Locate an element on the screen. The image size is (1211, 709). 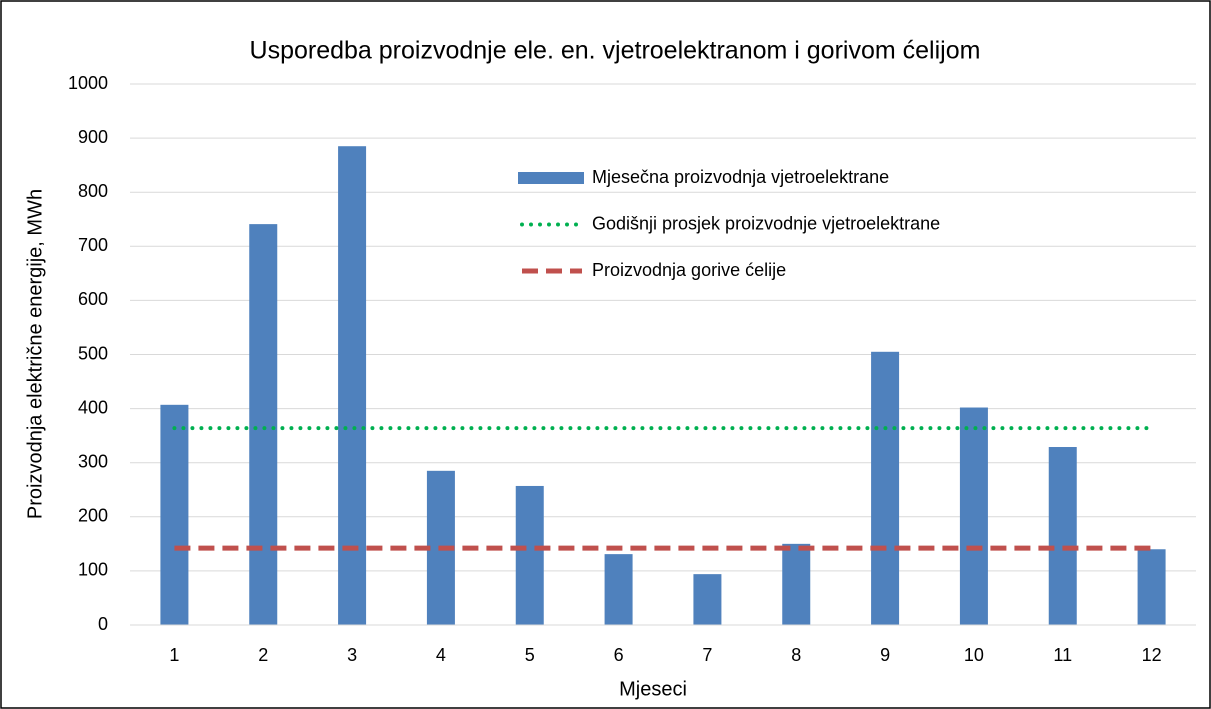
x-tick-label: 12 is located at coordinates (1152, 655).